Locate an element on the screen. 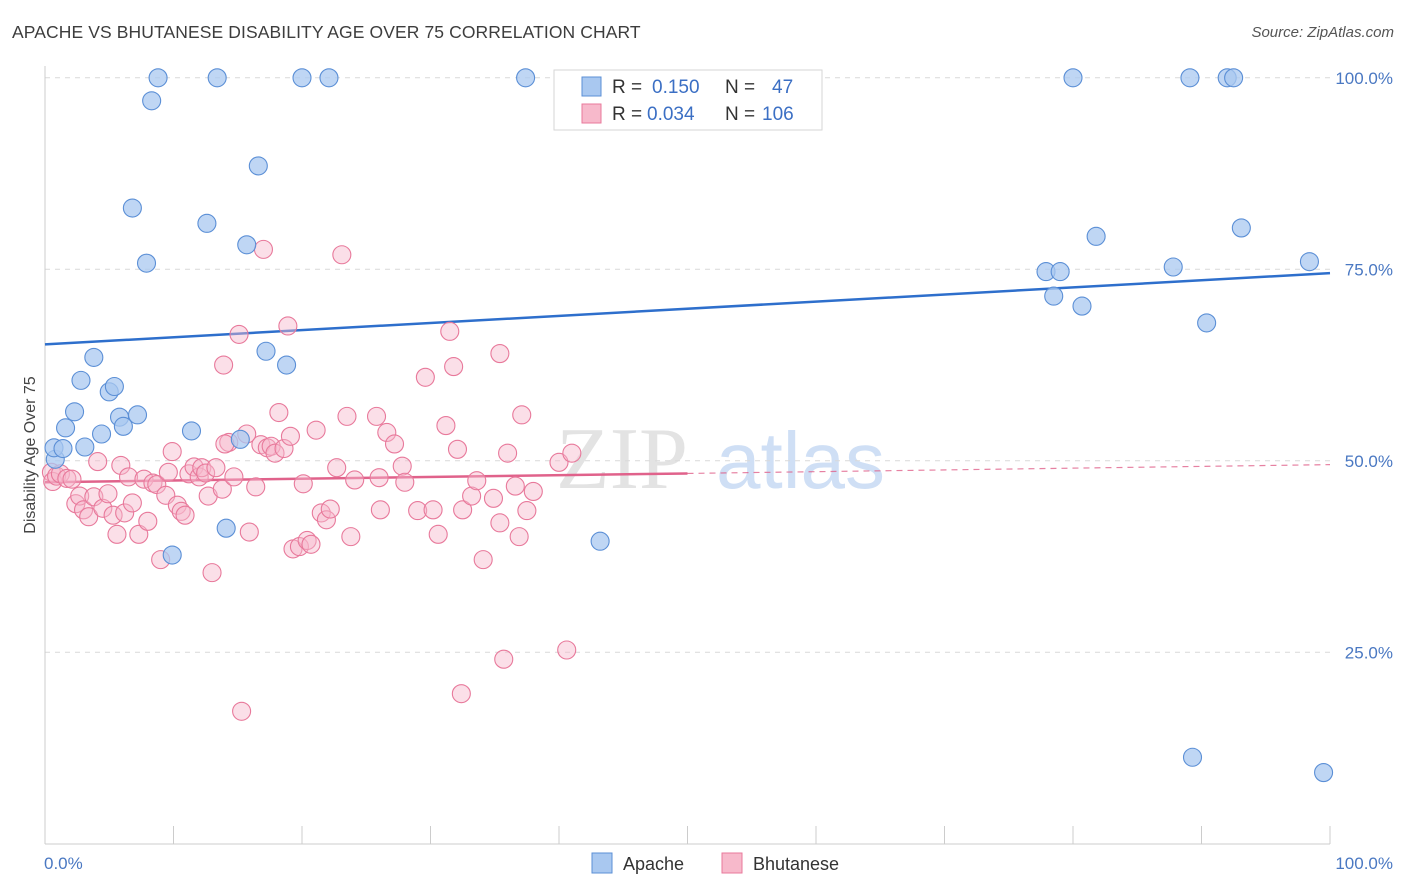  legend-r-value-apache: 0.150 is located at coordinates (676, 87).